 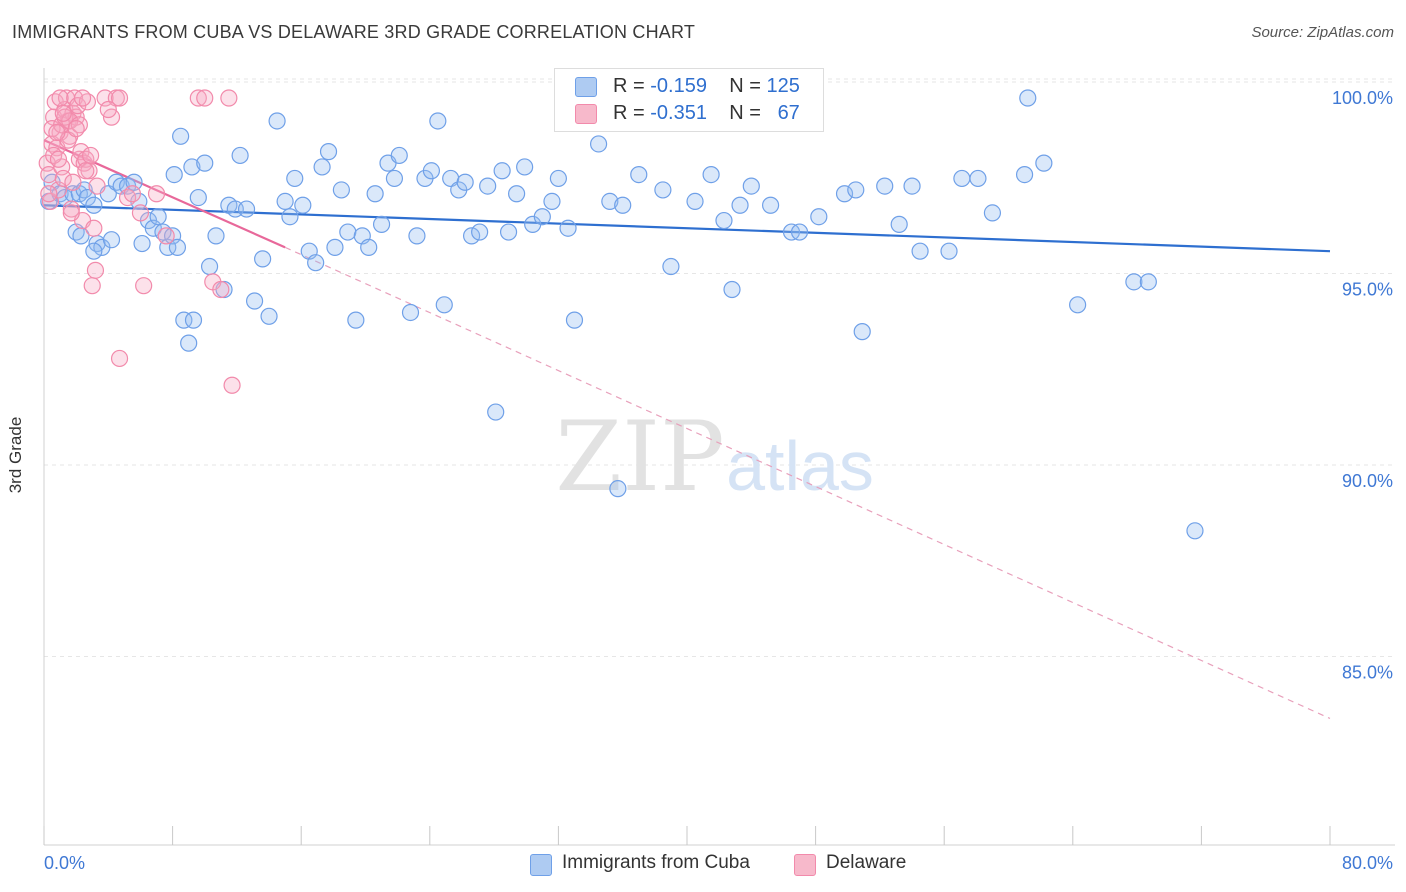 I want to click on cuba-n-label: N =, so click(x=745, y=86).